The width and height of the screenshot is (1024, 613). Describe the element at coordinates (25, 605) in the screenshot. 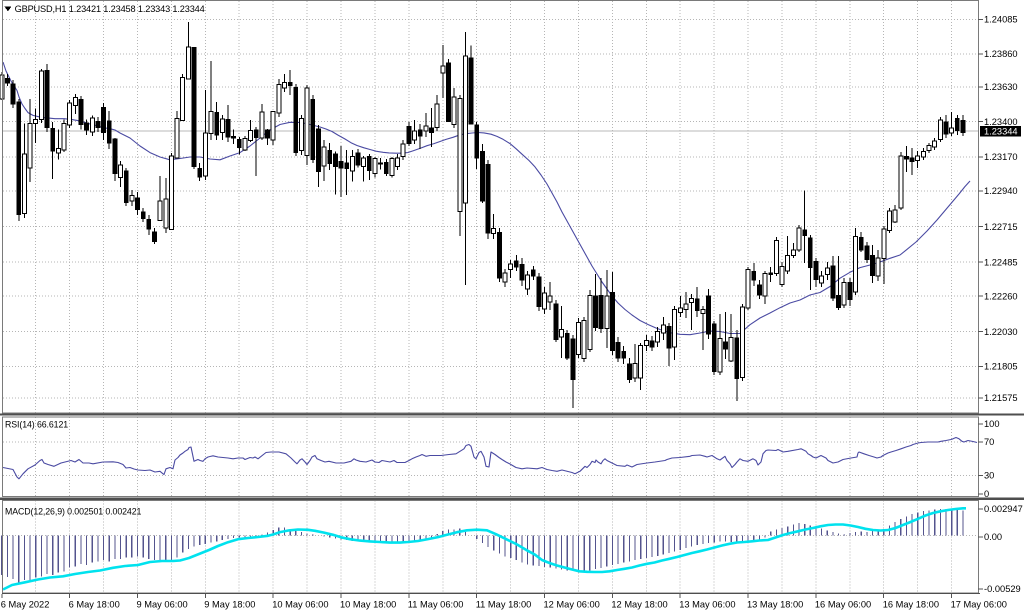

I see `svg-text: 6 May 2022` at that location.